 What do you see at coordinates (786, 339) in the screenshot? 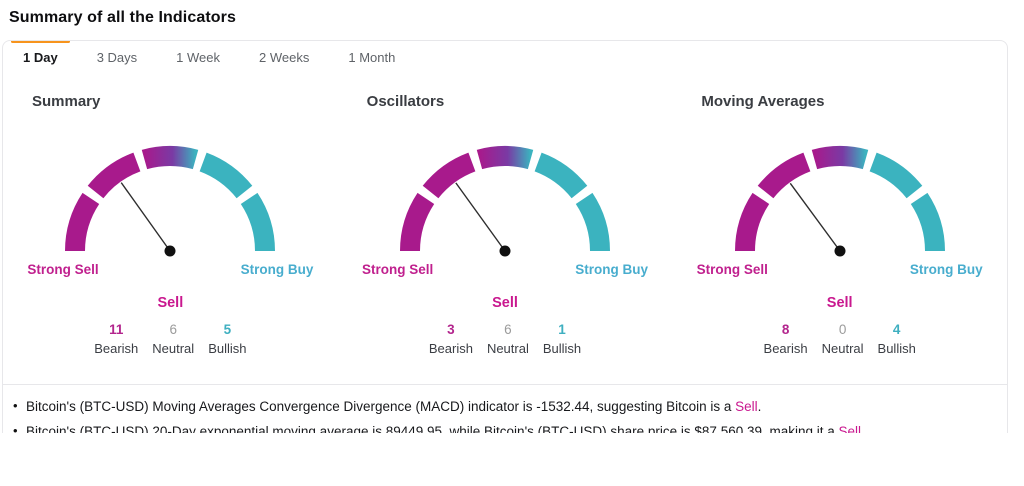
I see `bearish-count-col: 8 Bearish` at bounding box center [786, 339].